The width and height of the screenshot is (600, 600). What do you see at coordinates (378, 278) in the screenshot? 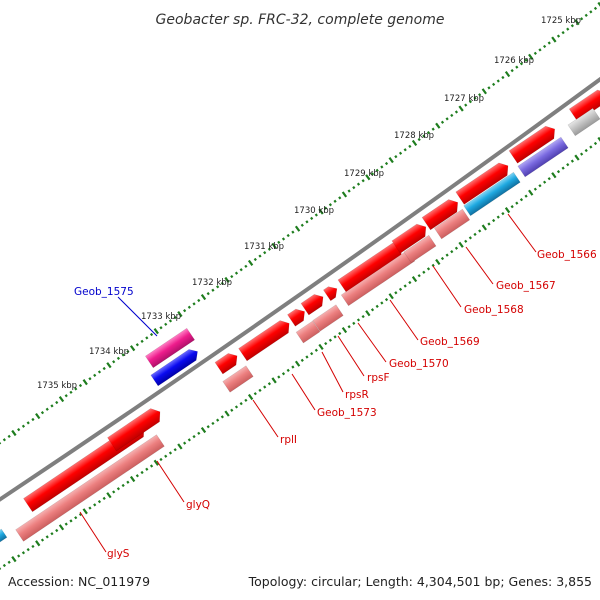
I see `gene-geob-1569-pink-arrow` at bounding box center [378, 278].